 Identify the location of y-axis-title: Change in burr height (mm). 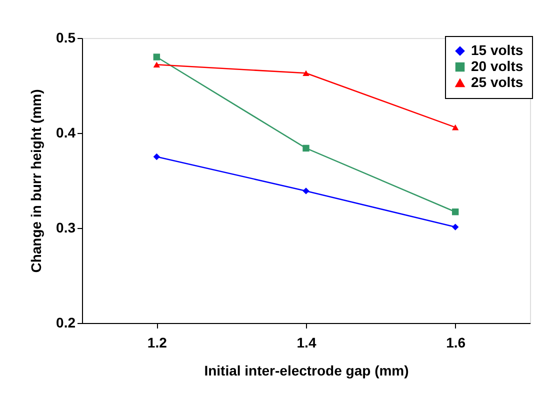
(36, 181).